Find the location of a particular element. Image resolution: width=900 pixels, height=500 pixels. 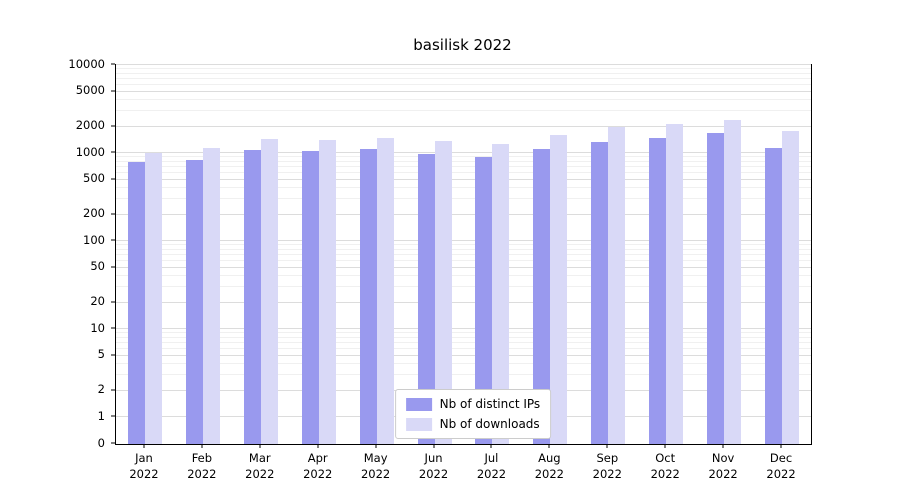

bar-downloads-jul is located at coordinates (501, 293).